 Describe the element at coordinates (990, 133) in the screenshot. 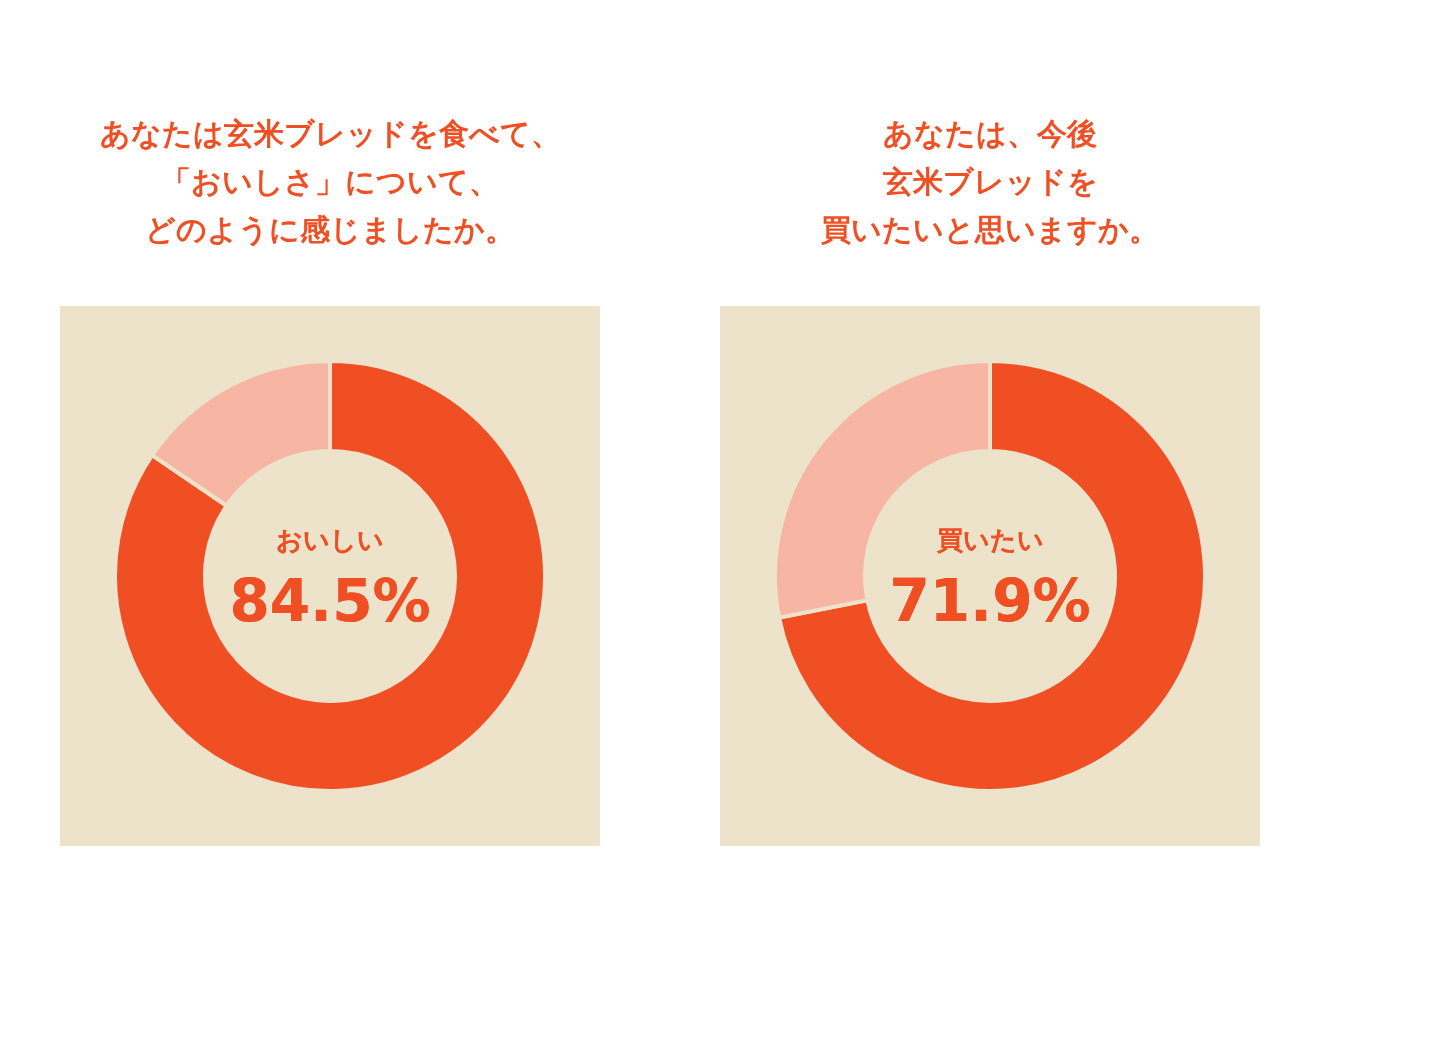

I see `text: あなたは、今後` at that location.